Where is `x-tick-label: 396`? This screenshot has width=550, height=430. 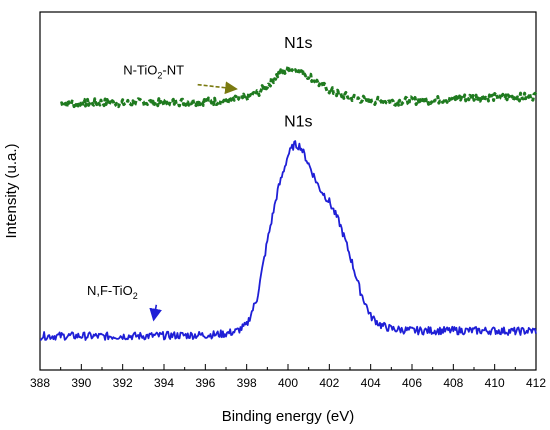
x-tick-label: 396 is located at coordinates (205, 383).